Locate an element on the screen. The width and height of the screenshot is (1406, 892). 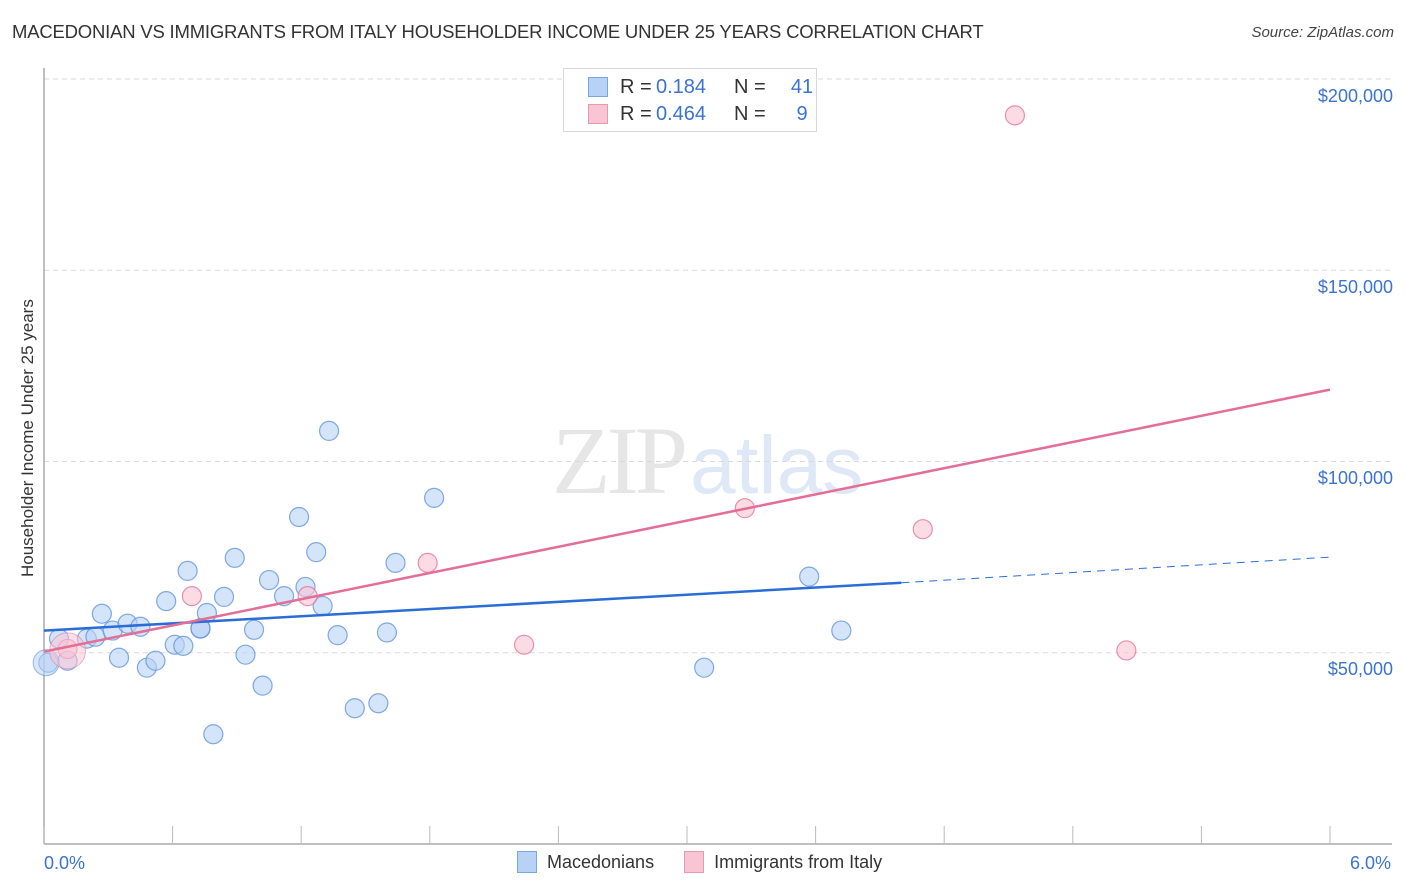
macedonians-legend-swatch-icon is located at coordinates (527, 862).